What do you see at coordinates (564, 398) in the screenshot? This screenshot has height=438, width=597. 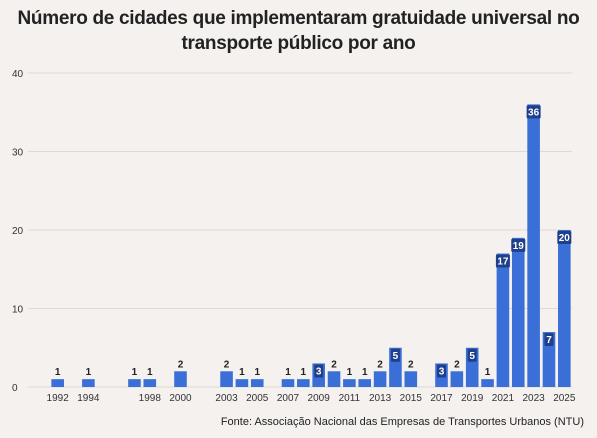 I see `x-tick-label-2025: 2025` at bounding box center [564, 398].